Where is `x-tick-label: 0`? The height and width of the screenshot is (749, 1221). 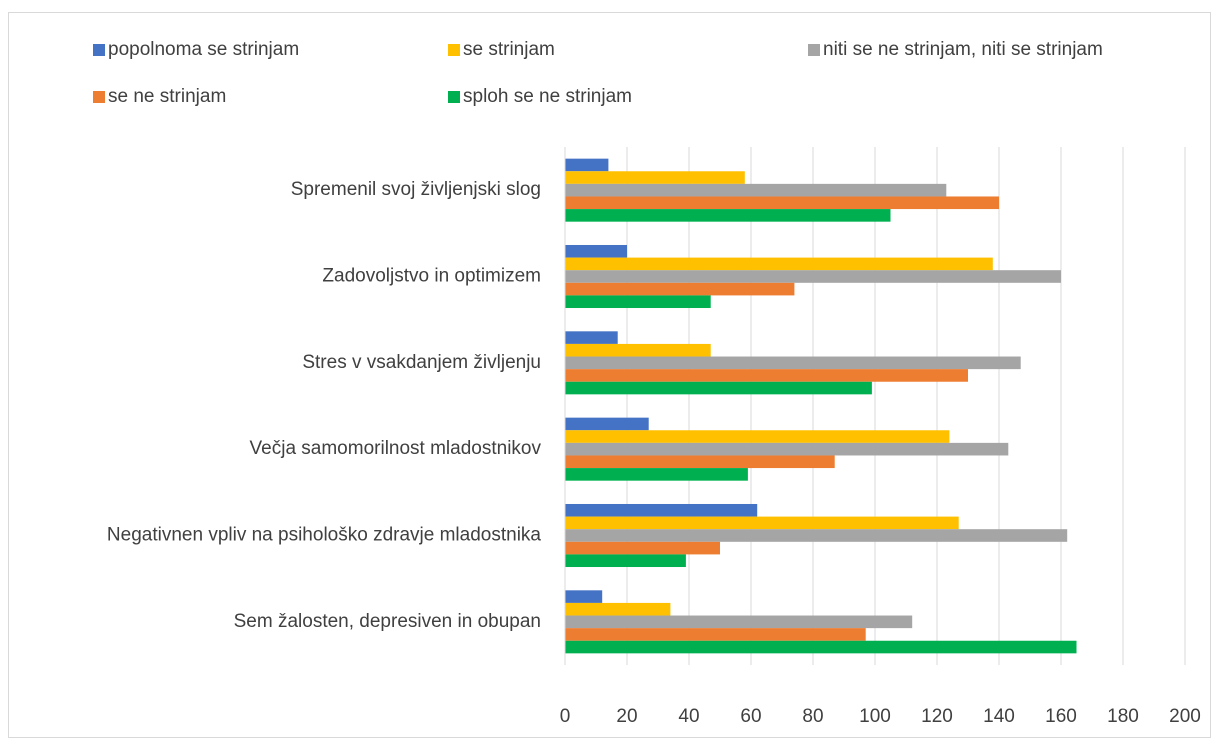 x-tick-label: 0 is located at coordinates (565, 716).